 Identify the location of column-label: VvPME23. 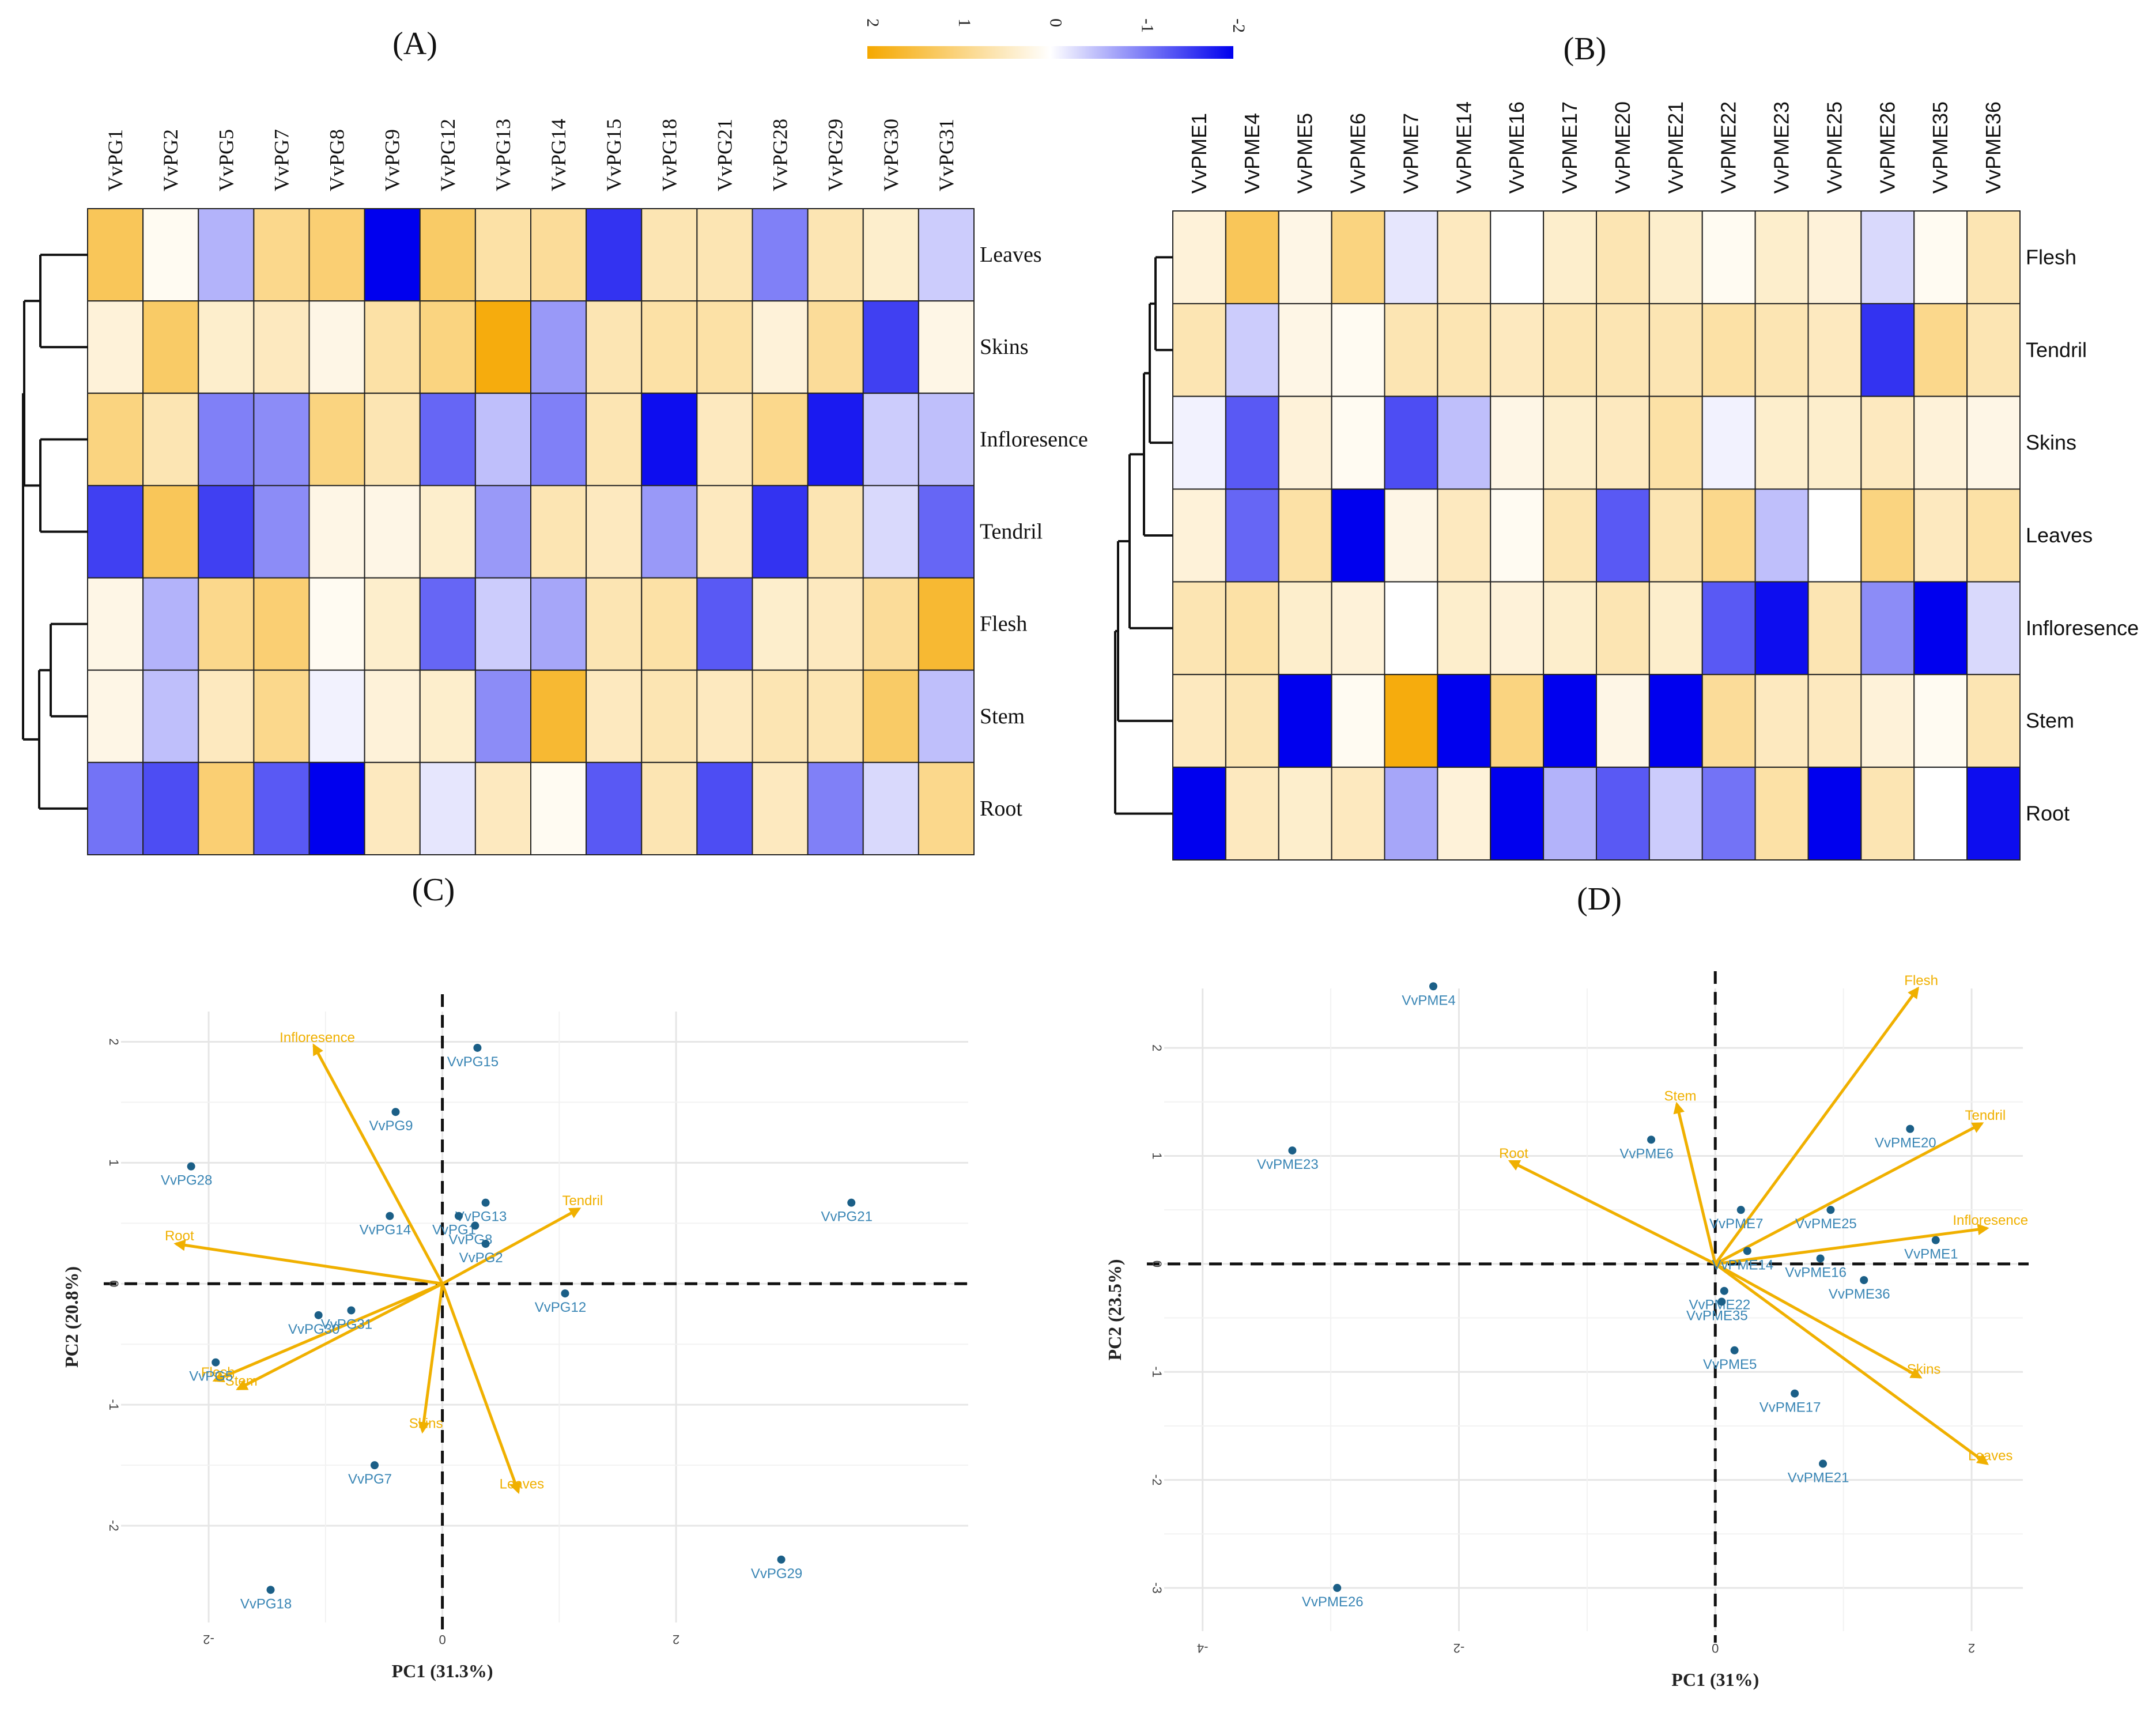
(1782, 147).